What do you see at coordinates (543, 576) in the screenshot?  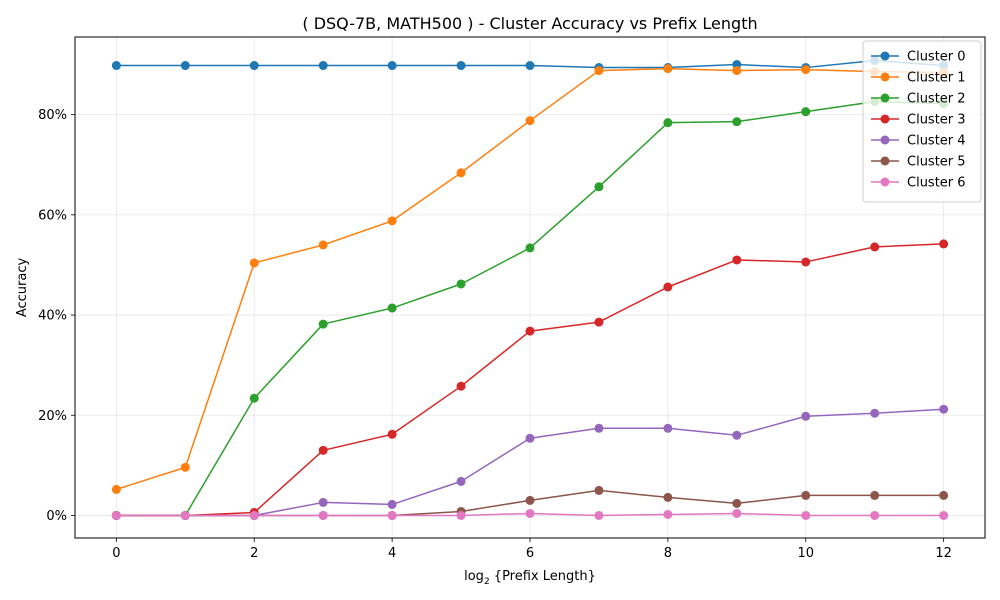 I see `x-axis-title-text: {Prefix Length}` at bounding box center [543, 576].